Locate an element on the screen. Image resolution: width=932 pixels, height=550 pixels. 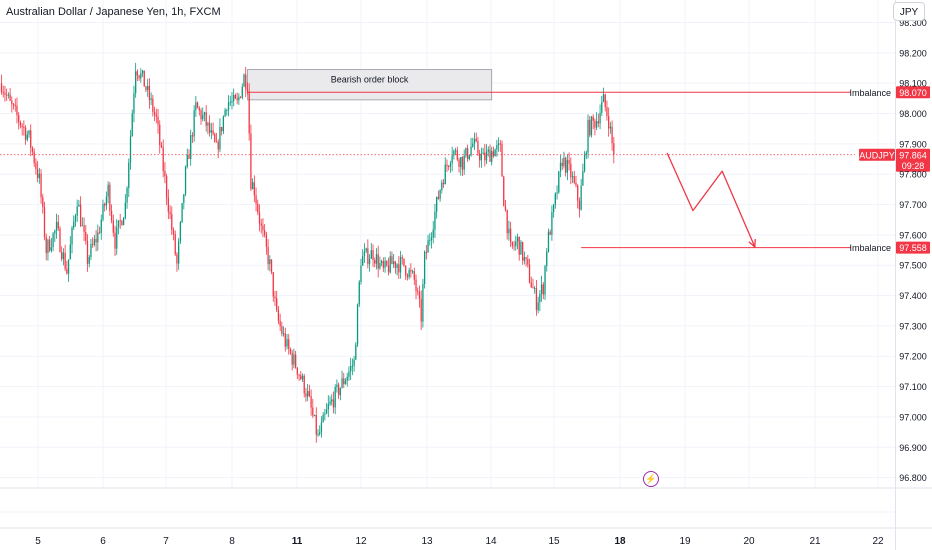
time-axis: 5 6 7 8 11 12 13 14 15 18 19 20 21 22 is located at coordinates (459, 541).